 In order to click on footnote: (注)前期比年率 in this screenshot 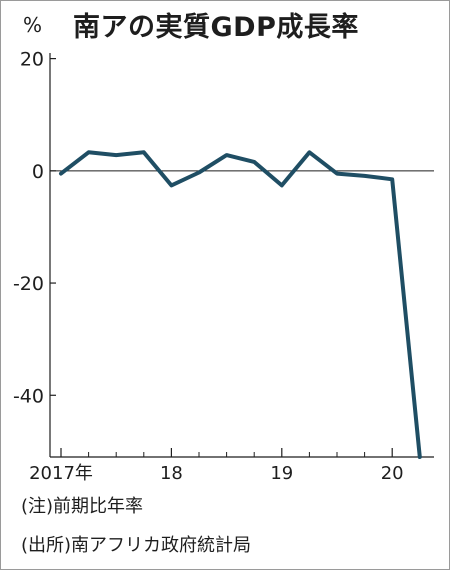, I will do `click(82, 506)`.